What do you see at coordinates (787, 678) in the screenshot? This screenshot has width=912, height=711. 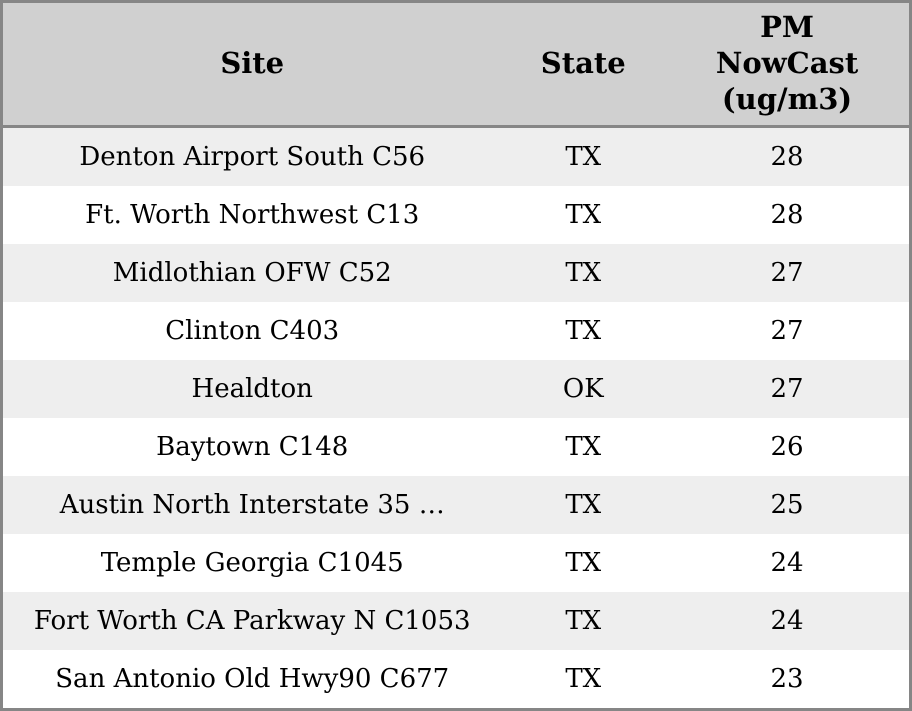 I see `pm-value-cell: 23` at bounding box center [787, 678].